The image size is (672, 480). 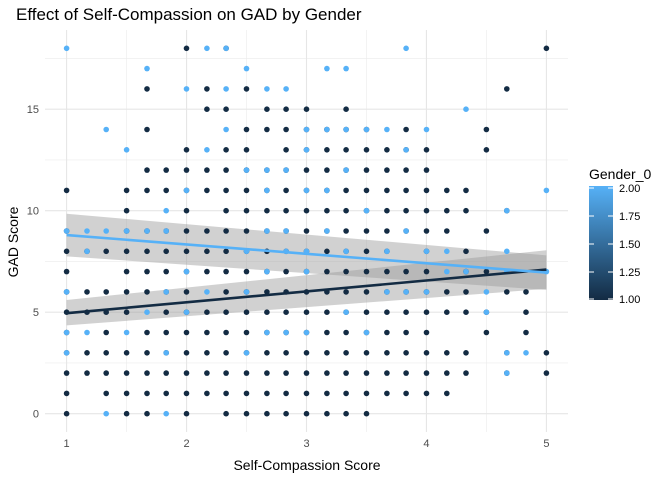 What do you see at coordinates (426, 444) in the screenshot?
I see `x-tick-label: 4` at bounding box center [426, 444].